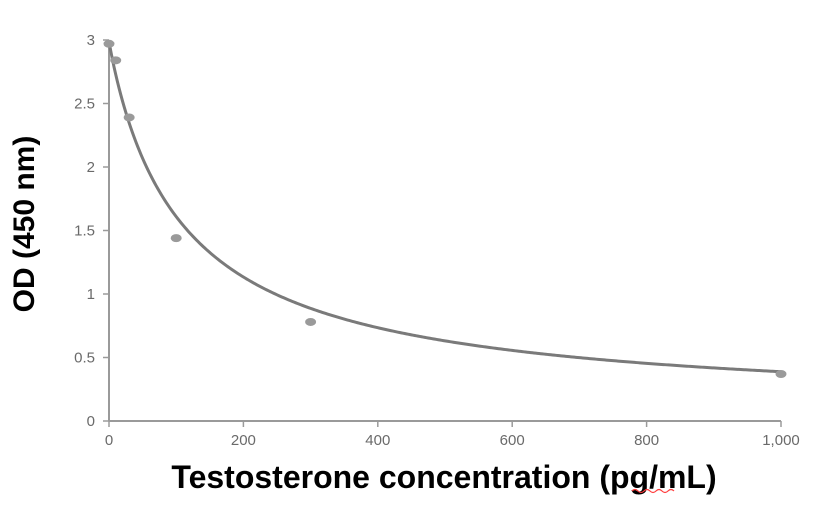 Image resolution: width=820 pixels, height=512 pixels. What do you see at coordinates (84, 104) in the screenshot?
I see `y-tick-label: 2.5` at bounding box center [84, 104].